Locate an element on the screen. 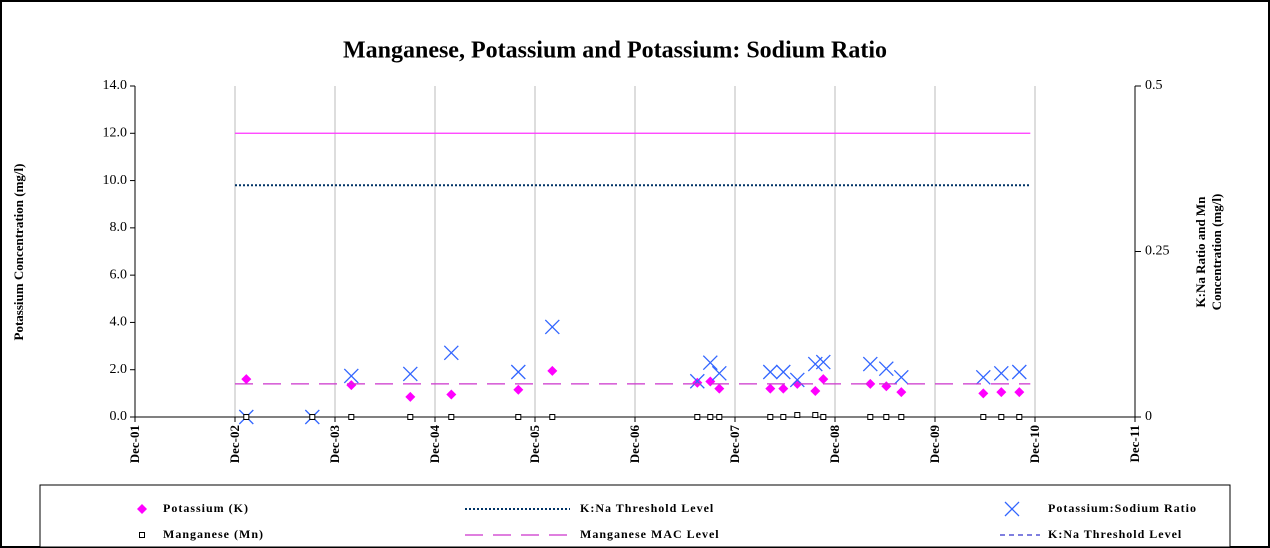  legend-label: Potassium (K) is located at coordinates (206, 508).